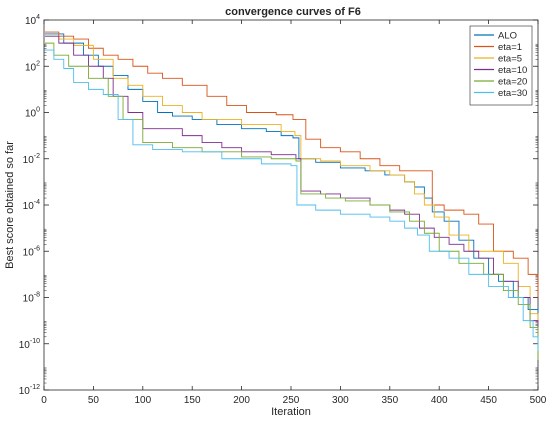 Image resolution: width=550 pixels, height=432 pixels. I want to click on x-tick-label: 150, so click(192, 400).